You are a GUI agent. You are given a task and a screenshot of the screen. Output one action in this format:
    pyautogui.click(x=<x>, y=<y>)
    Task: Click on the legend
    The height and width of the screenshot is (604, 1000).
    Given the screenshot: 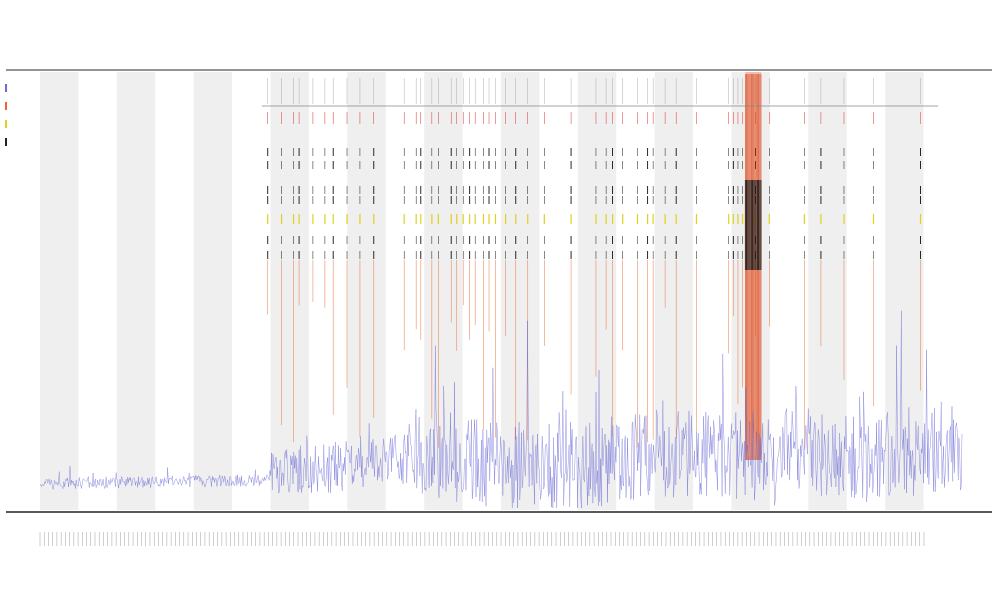 What is the action you would take?
    pyautogui.click(x=6, y=115)
    